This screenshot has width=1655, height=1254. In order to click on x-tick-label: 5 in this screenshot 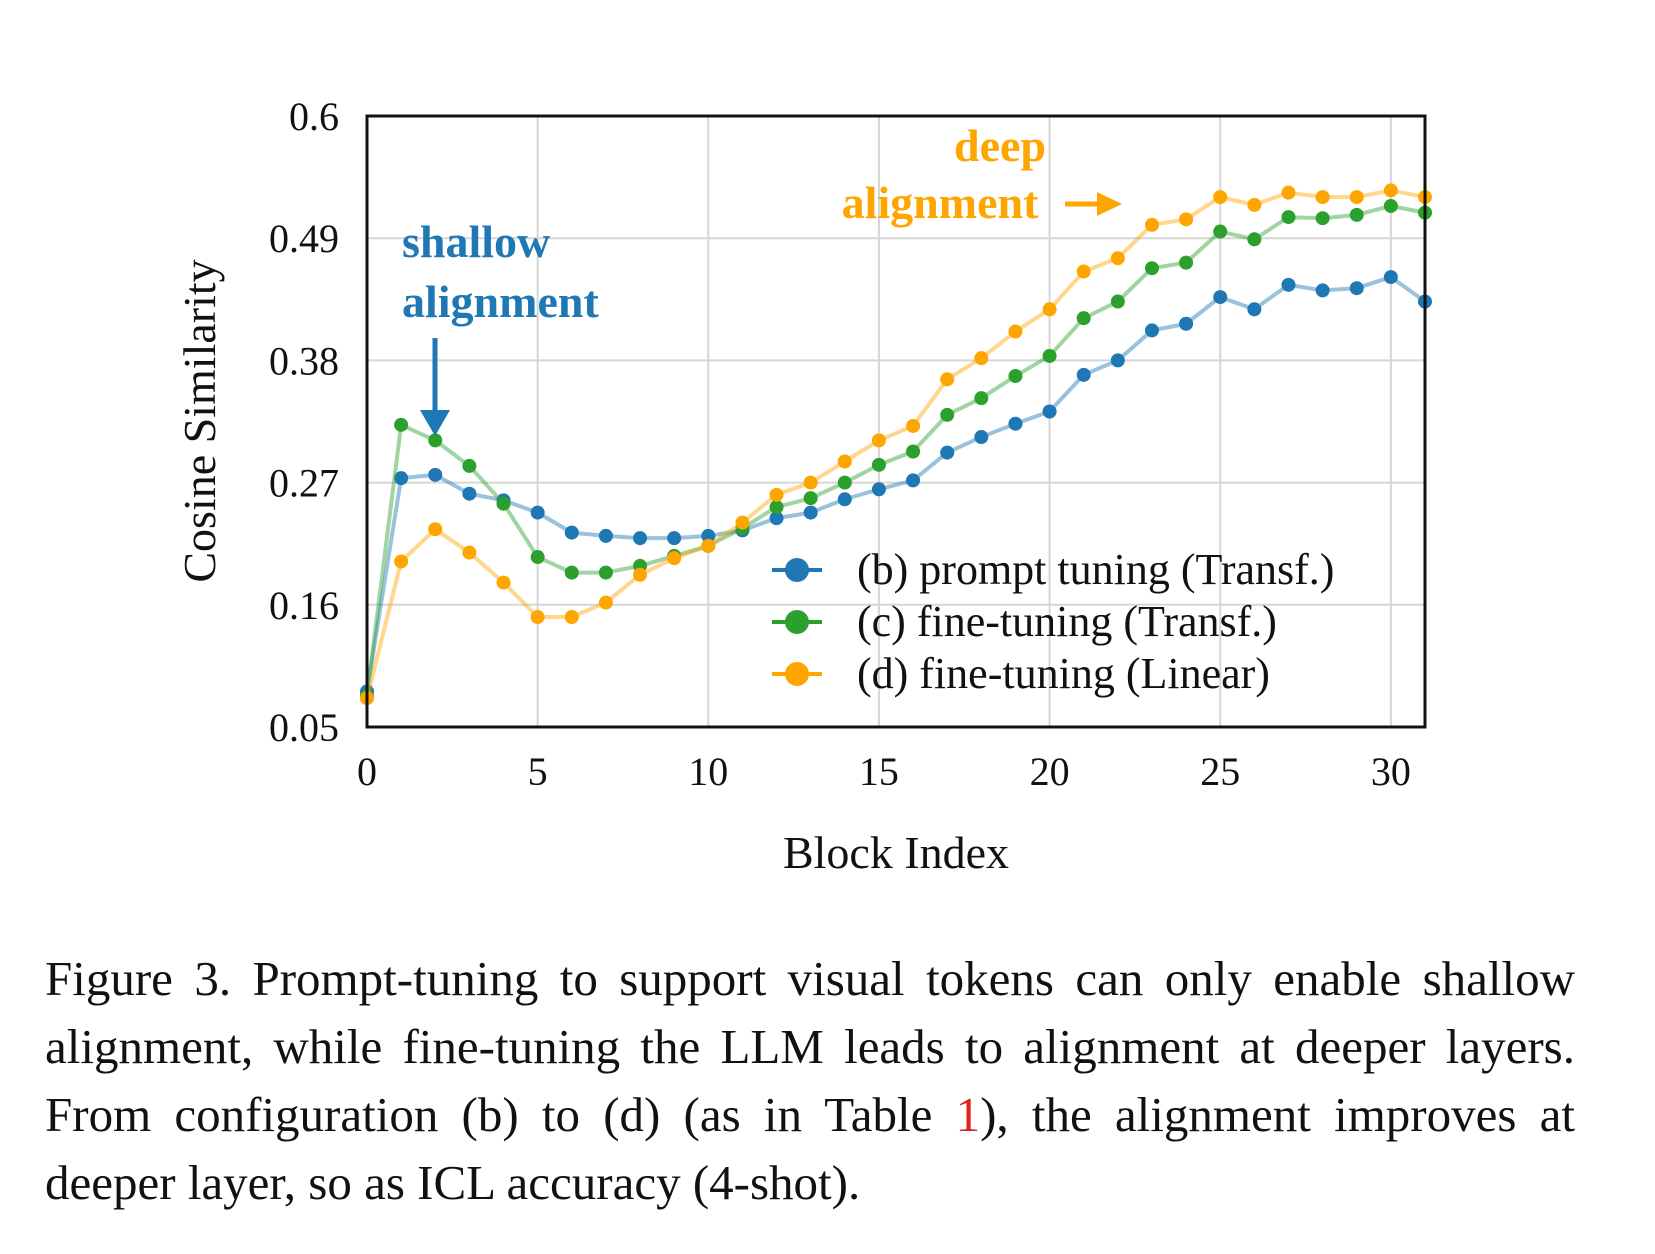, I will do `click(538, 771)`.